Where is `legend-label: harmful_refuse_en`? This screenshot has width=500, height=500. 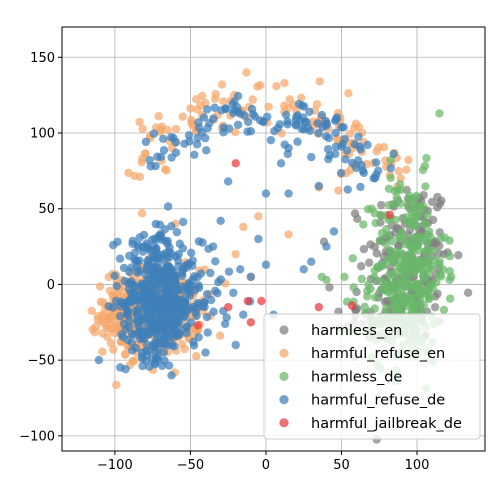 legend-label: harmful_refuse_en is located at coordinates (378, 354).